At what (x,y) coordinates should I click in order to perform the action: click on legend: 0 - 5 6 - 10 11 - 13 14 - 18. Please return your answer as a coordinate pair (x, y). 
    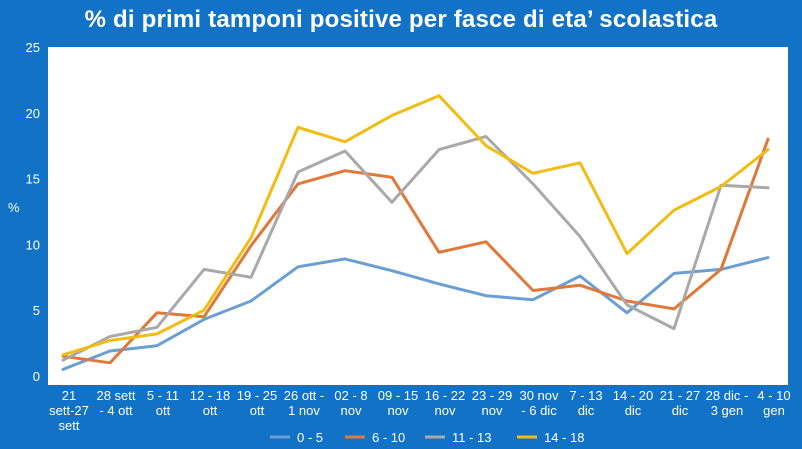
    Looking at the image, I should click on (427, 437).